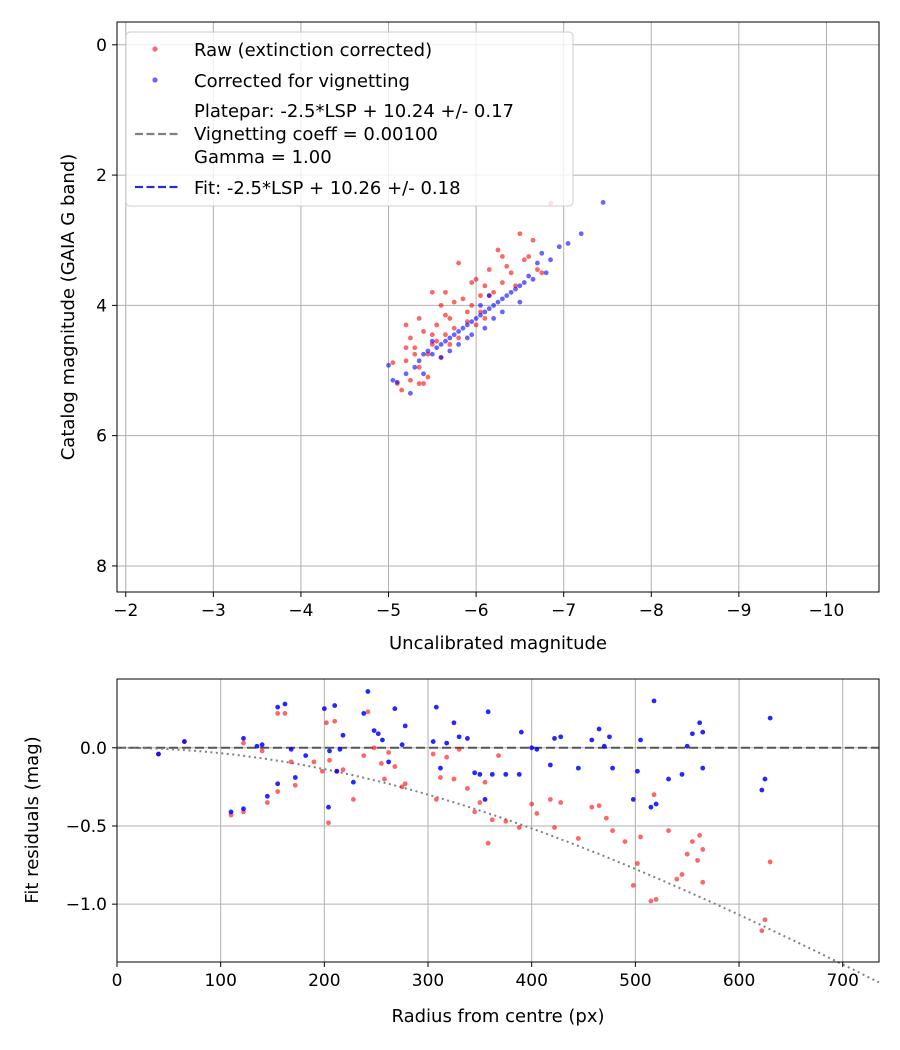 The image size is (900, 1050). What do you see at coordinates (324, 981) in the screenshot?
I see `bottom-x-tick-label: 200` at bounding box center [324, 981].